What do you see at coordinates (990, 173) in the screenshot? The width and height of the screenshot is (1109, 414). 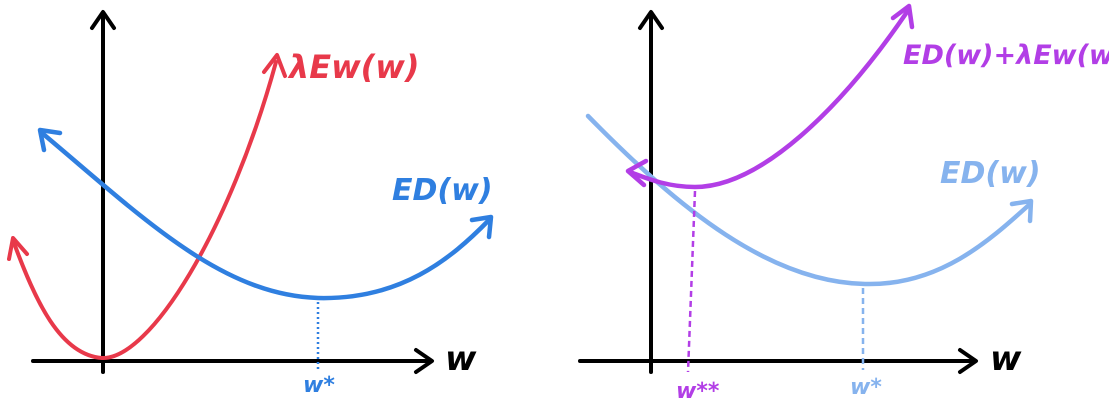 I see `data-error-label-right: ED(w)` at bounding box center [990, 173].